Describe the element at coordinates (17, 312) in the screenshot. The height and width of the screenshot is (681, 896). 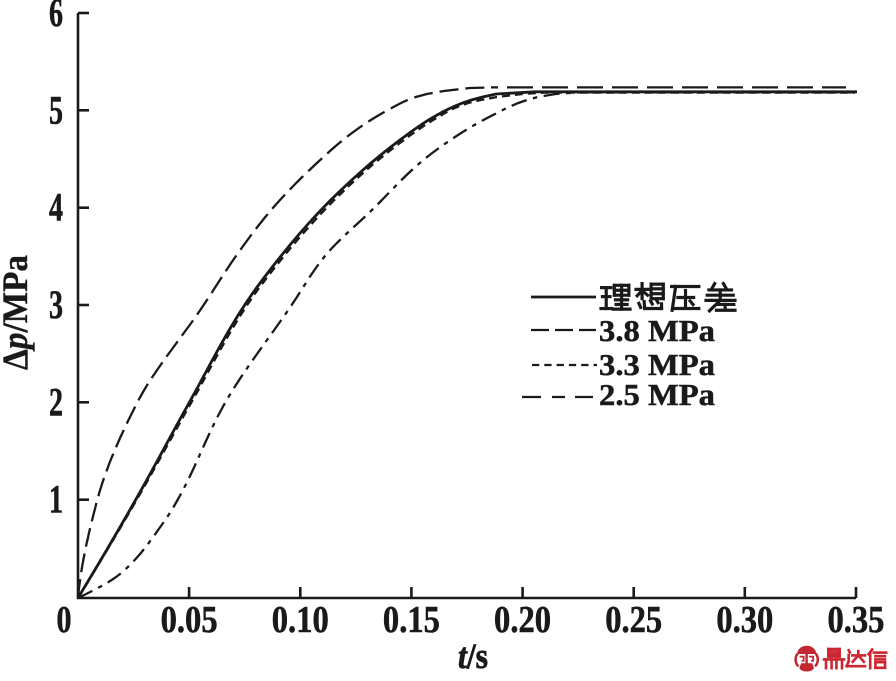
I see `svg-text: Δp/MPa` at that location.